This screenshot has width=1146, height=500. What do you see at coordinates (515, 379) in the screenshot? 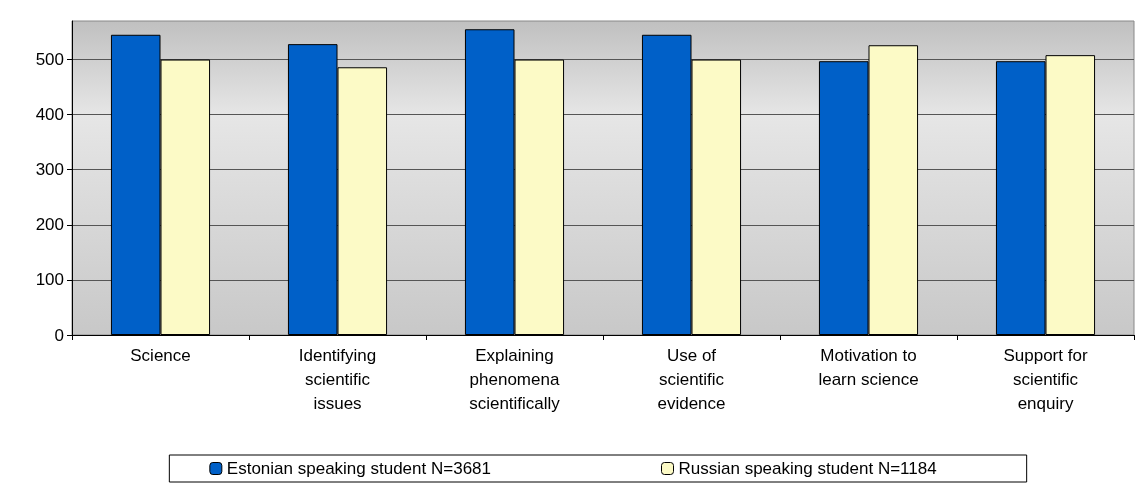
I see `x-tick-label: Explaining phenomena scientifically` at bounding box center [515, 379].